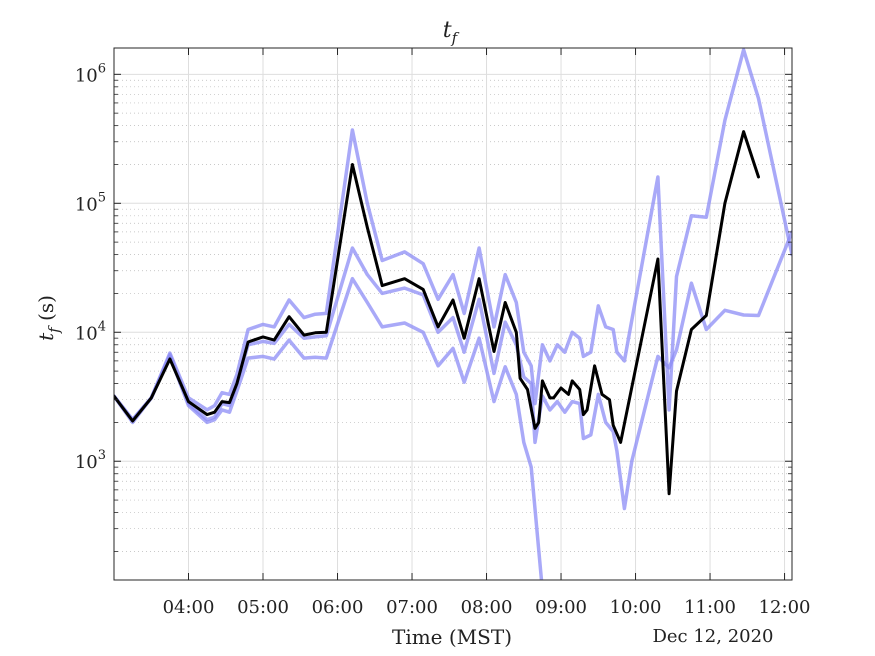  I want to click on y-tick-label: 10⁵, so click(90, 202).